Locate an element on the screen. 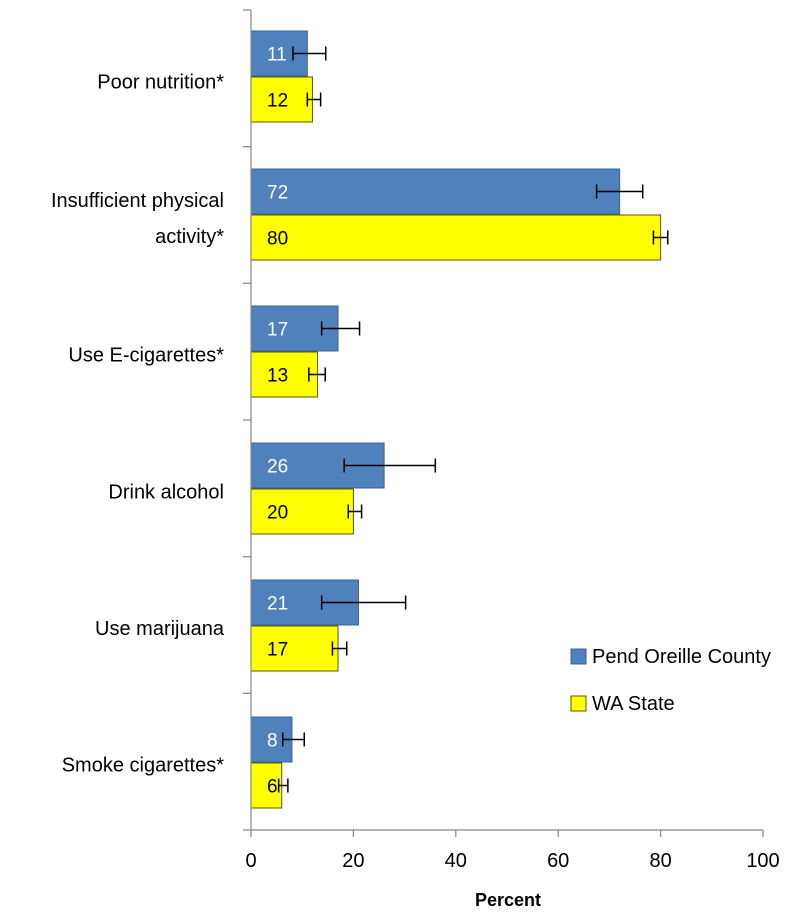 The width and height of the screenshot is (812, 919). value-label-wa-state-5: 6 is located at coordinates (272, 787).